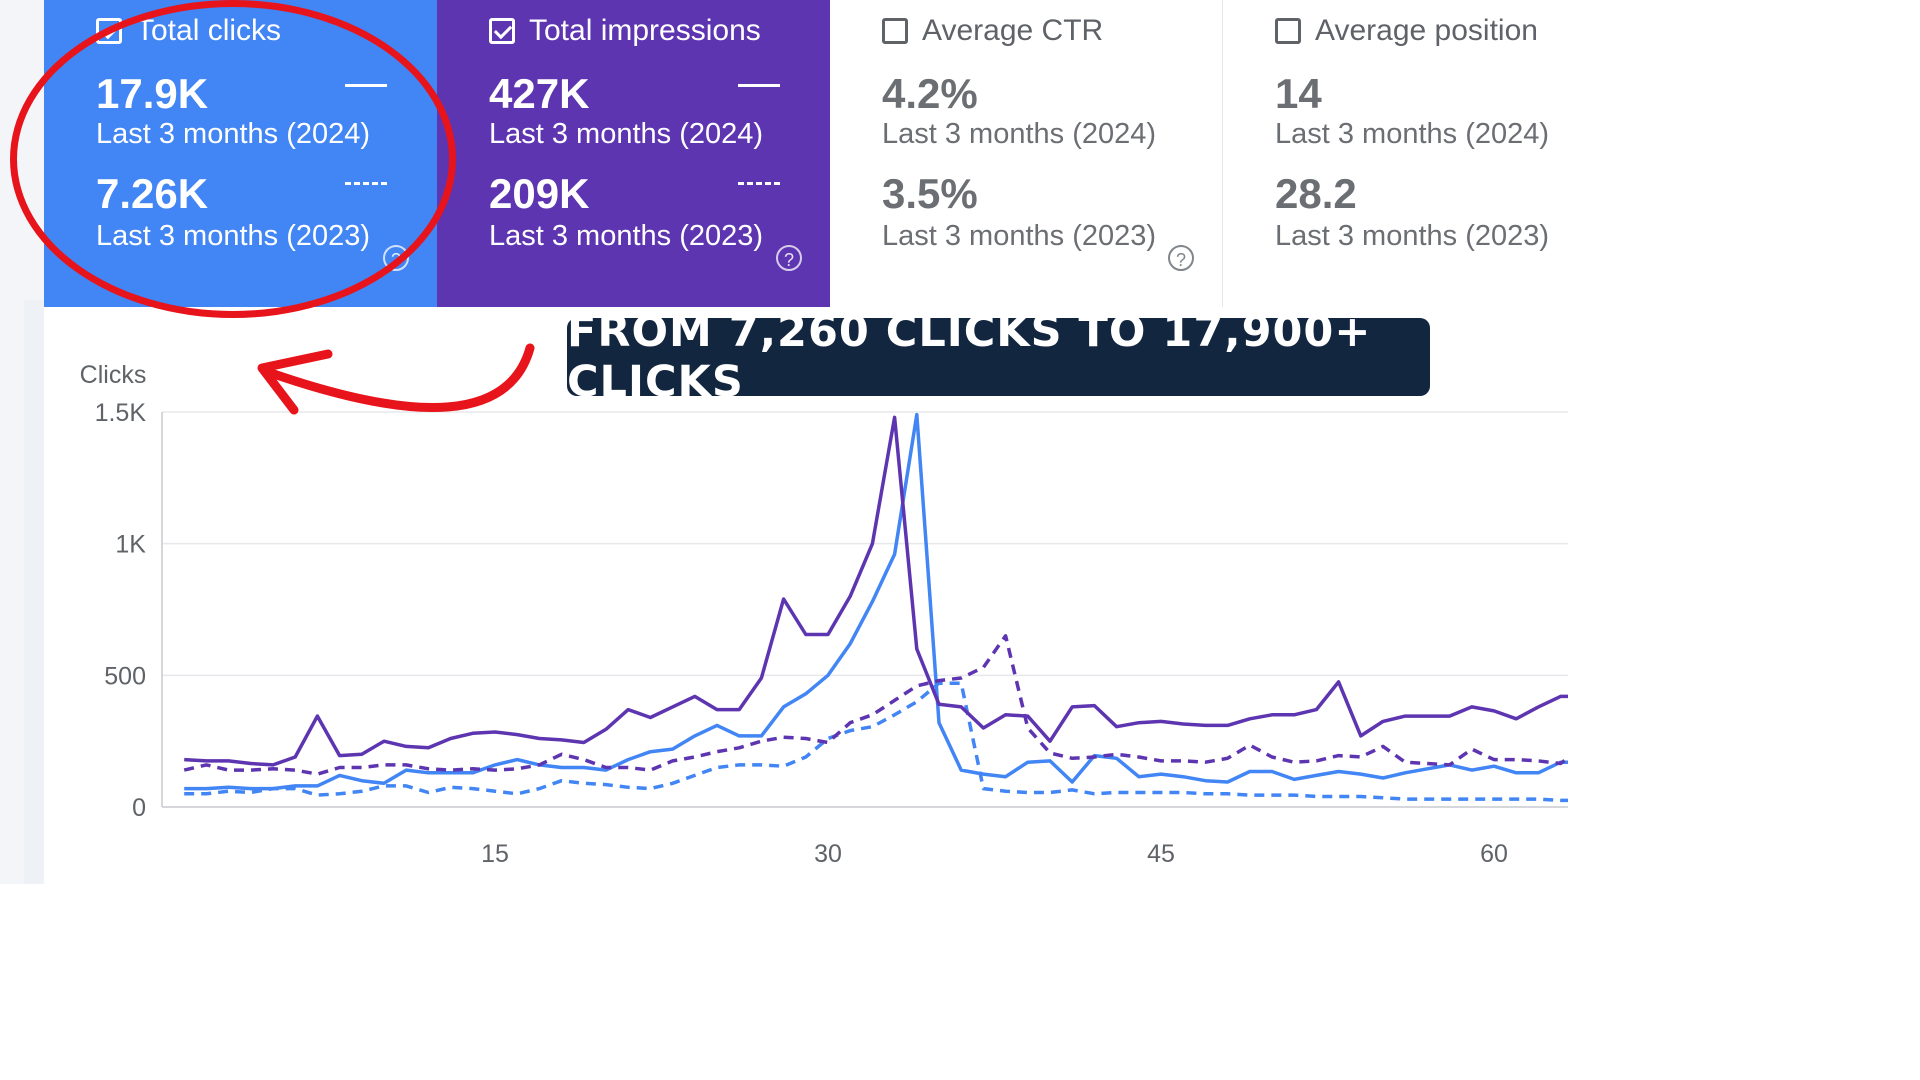 This screenshot has width=1920, height=1080. I want to click on annotation-banner: FROM 7,260 CLICKS TO 17,900+ CLICKS, so click(998, 357).